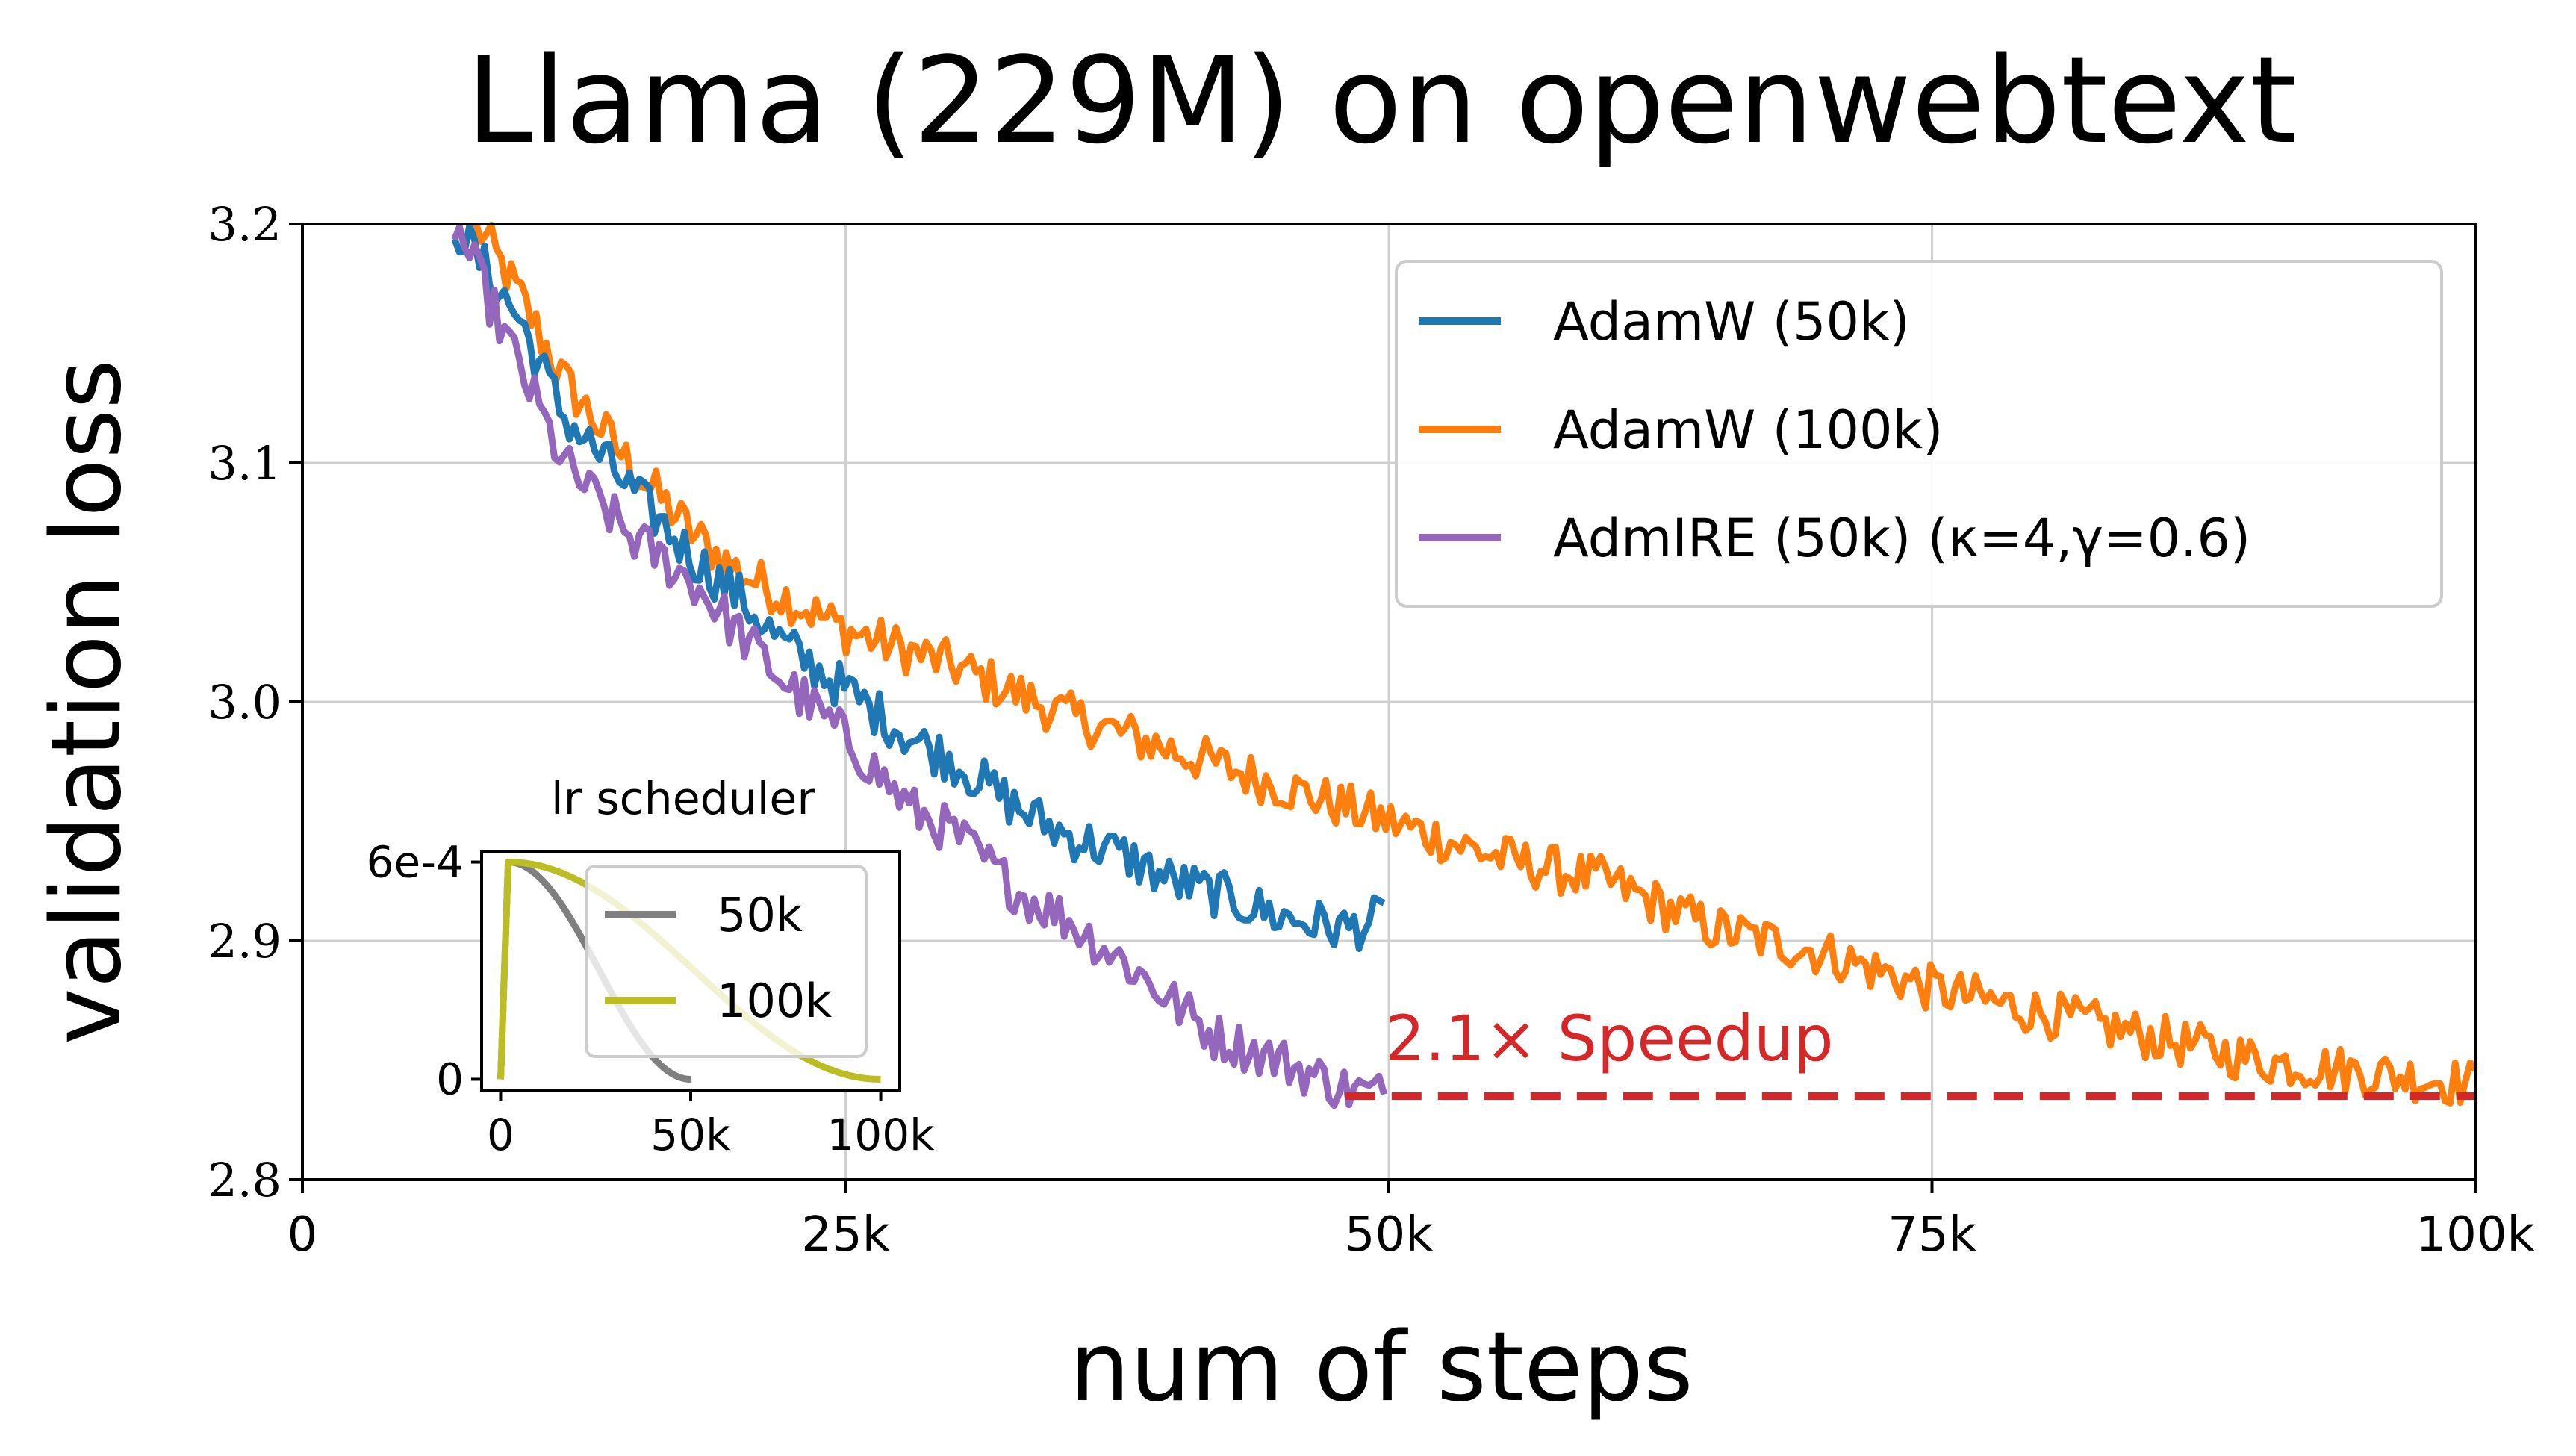 The width and height of the screenshot is (2576, 1456). I want to click on y-tick-label: 3.0, so click(244, 702).